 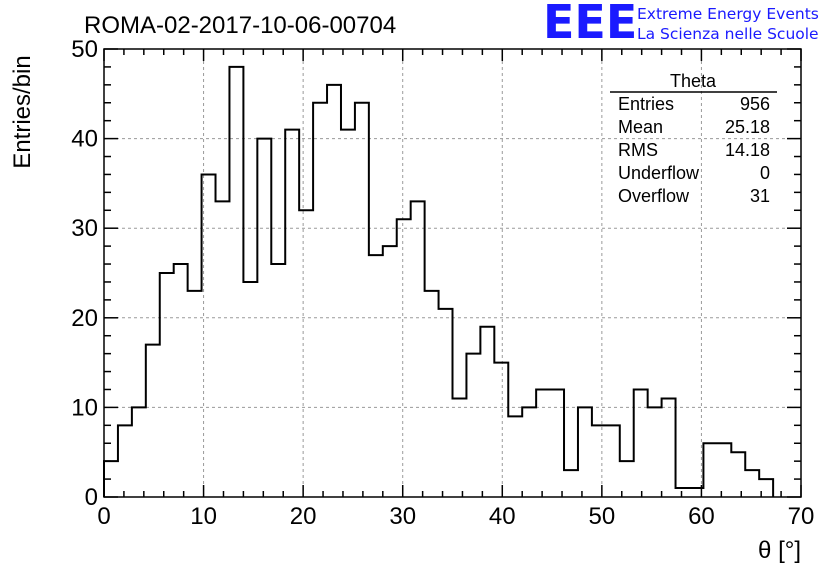 What do you see at coordinates (303, 516) in the screenshot?
I see `x-tick-label: 20` at bounding box center [303, 516].